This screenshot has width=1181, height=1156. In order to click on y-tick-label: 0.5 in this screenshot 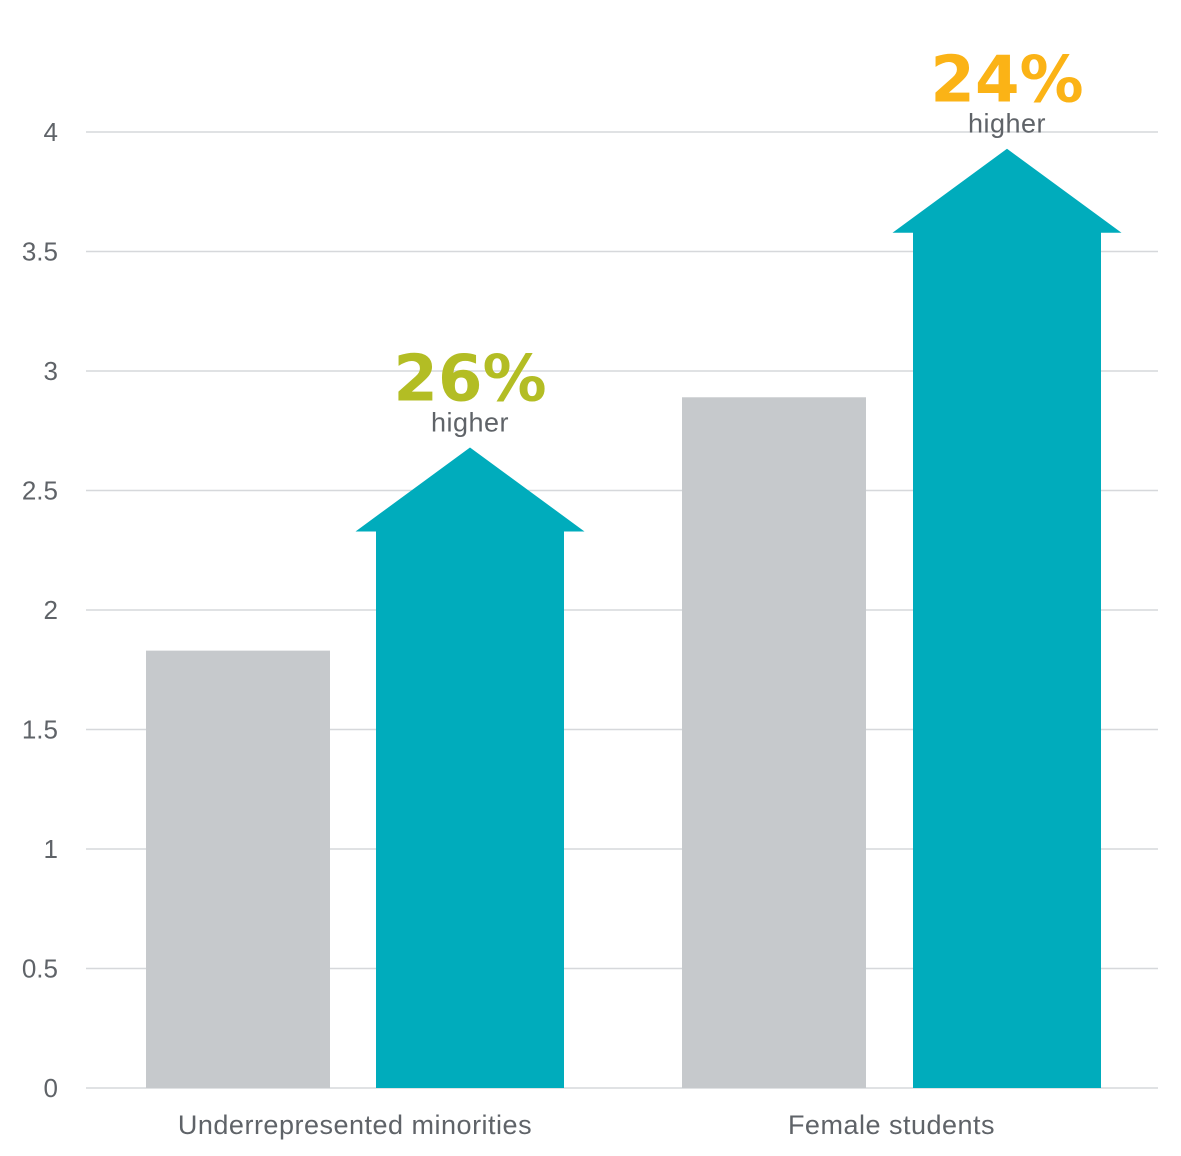, I will do `click(40, 969)`.